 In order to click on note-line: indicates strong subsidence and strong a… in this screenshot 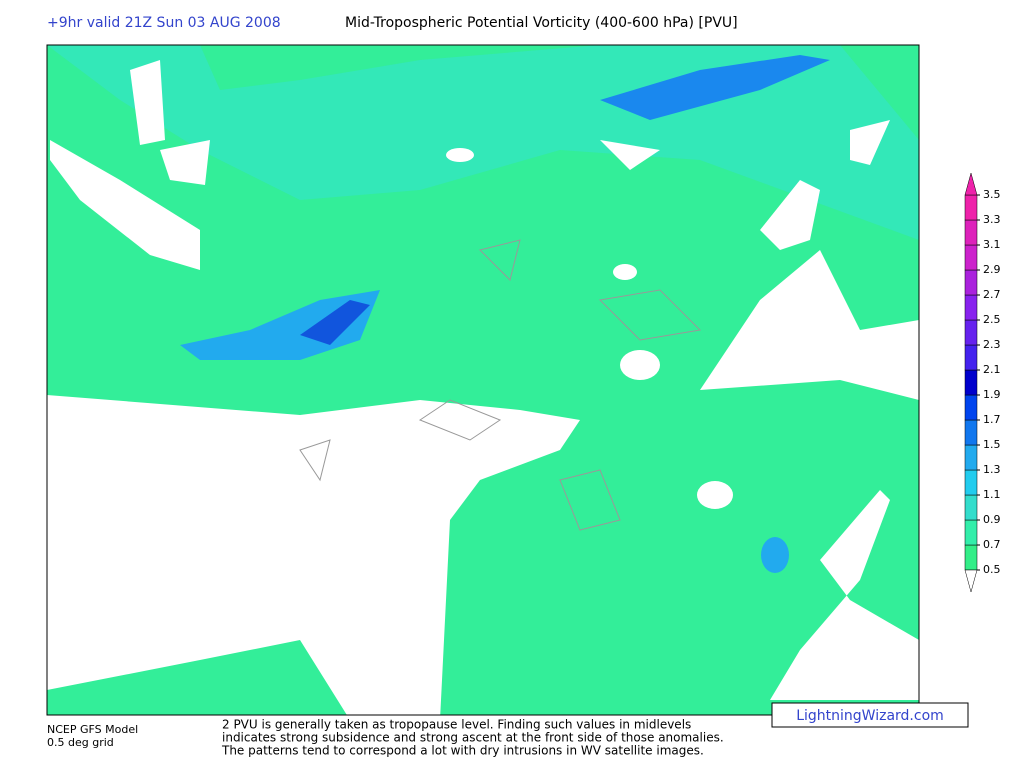, I will do `click(473, 738)`.